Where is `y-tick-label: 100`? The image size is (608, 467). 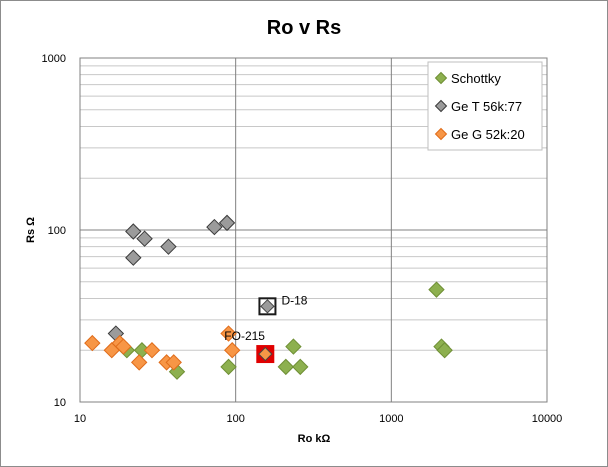 y-tick-label: 100 is located at coordinates (57, 231).